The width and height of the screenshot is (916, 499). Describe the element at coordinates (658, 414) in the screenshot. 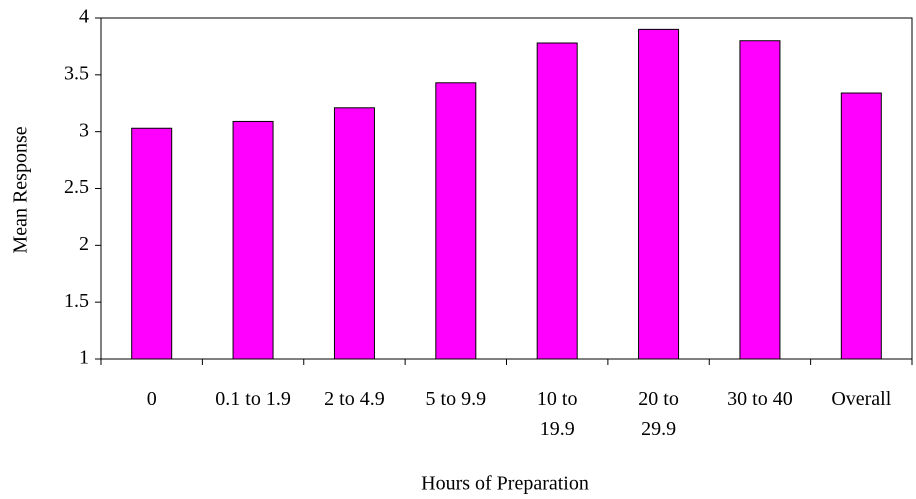

I see `x-tick-label: 20 to 29.9` at that location.